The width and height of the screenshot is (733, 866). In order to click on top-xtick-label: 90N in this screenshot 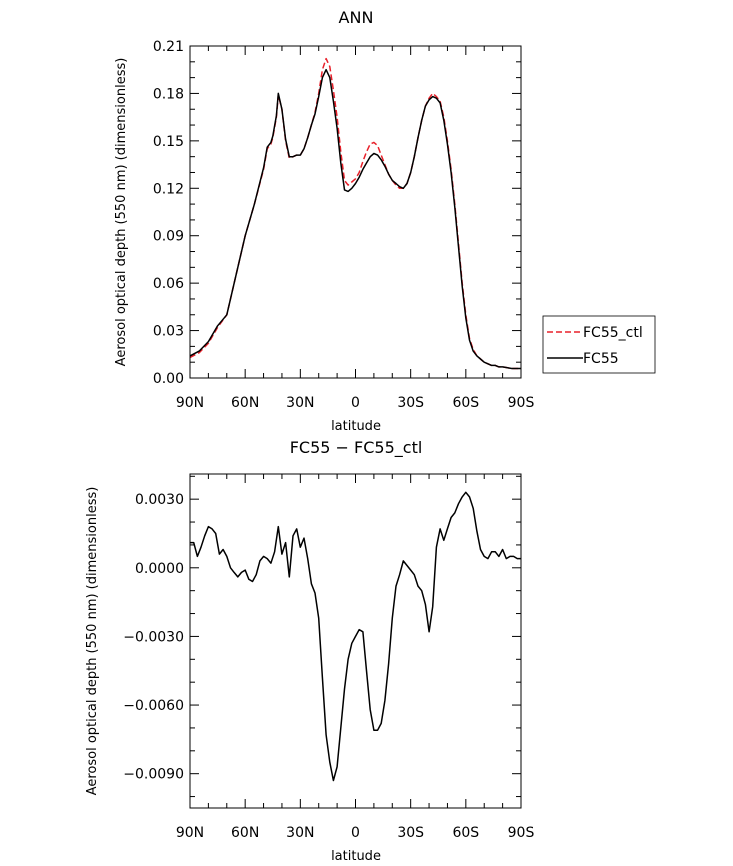, I will do `click(190, 403)`.